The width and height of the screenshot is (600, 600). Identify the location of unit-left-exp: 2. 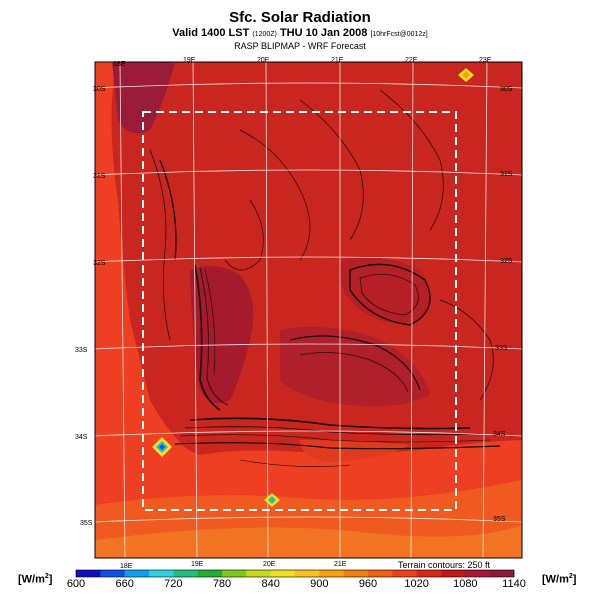
(46, 576).